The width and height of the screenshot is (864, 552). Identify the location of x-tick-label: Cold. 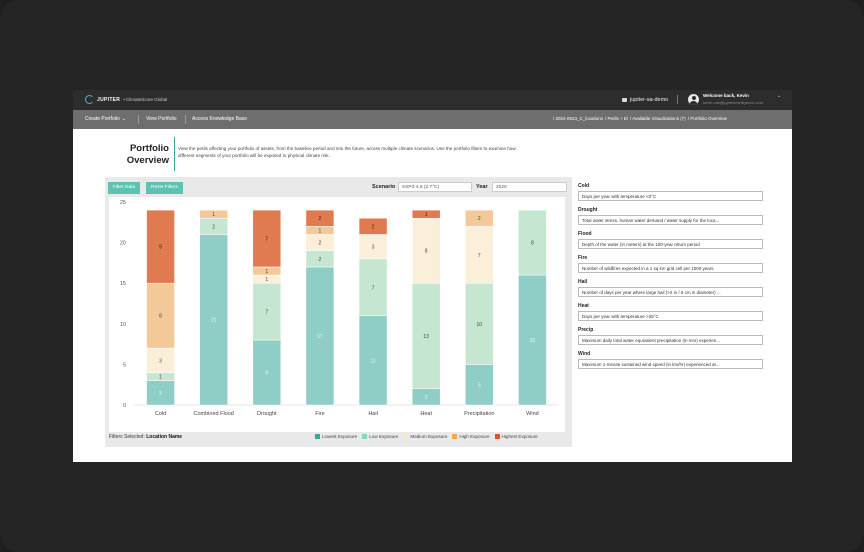
(160, 414).